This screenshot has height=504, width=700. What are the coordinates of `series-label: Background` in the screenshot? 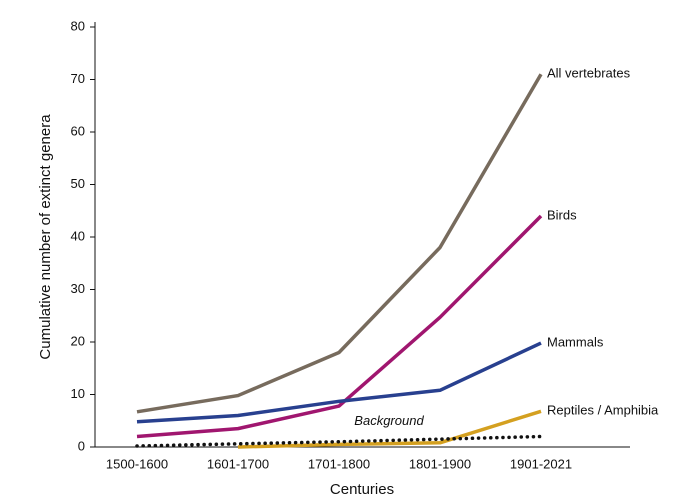 It's located at (389, 420).